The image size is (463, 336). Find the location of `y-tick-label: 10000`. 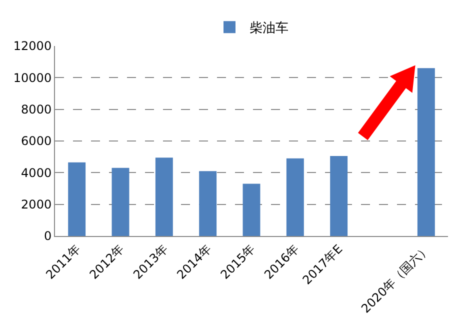

y-tick-label: 10000 is located at coordinates (32, 77).